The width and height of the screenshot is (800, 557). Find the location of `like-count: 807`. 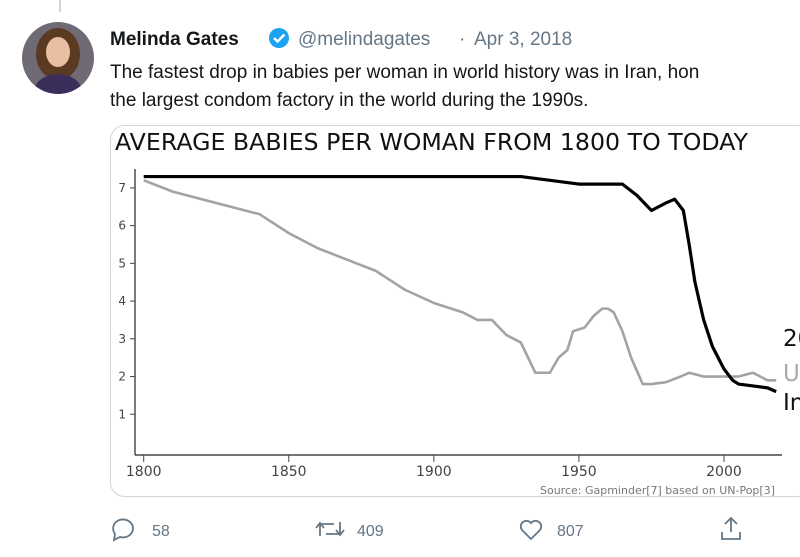

like-count: 807 is located at coordinates (570, 531).